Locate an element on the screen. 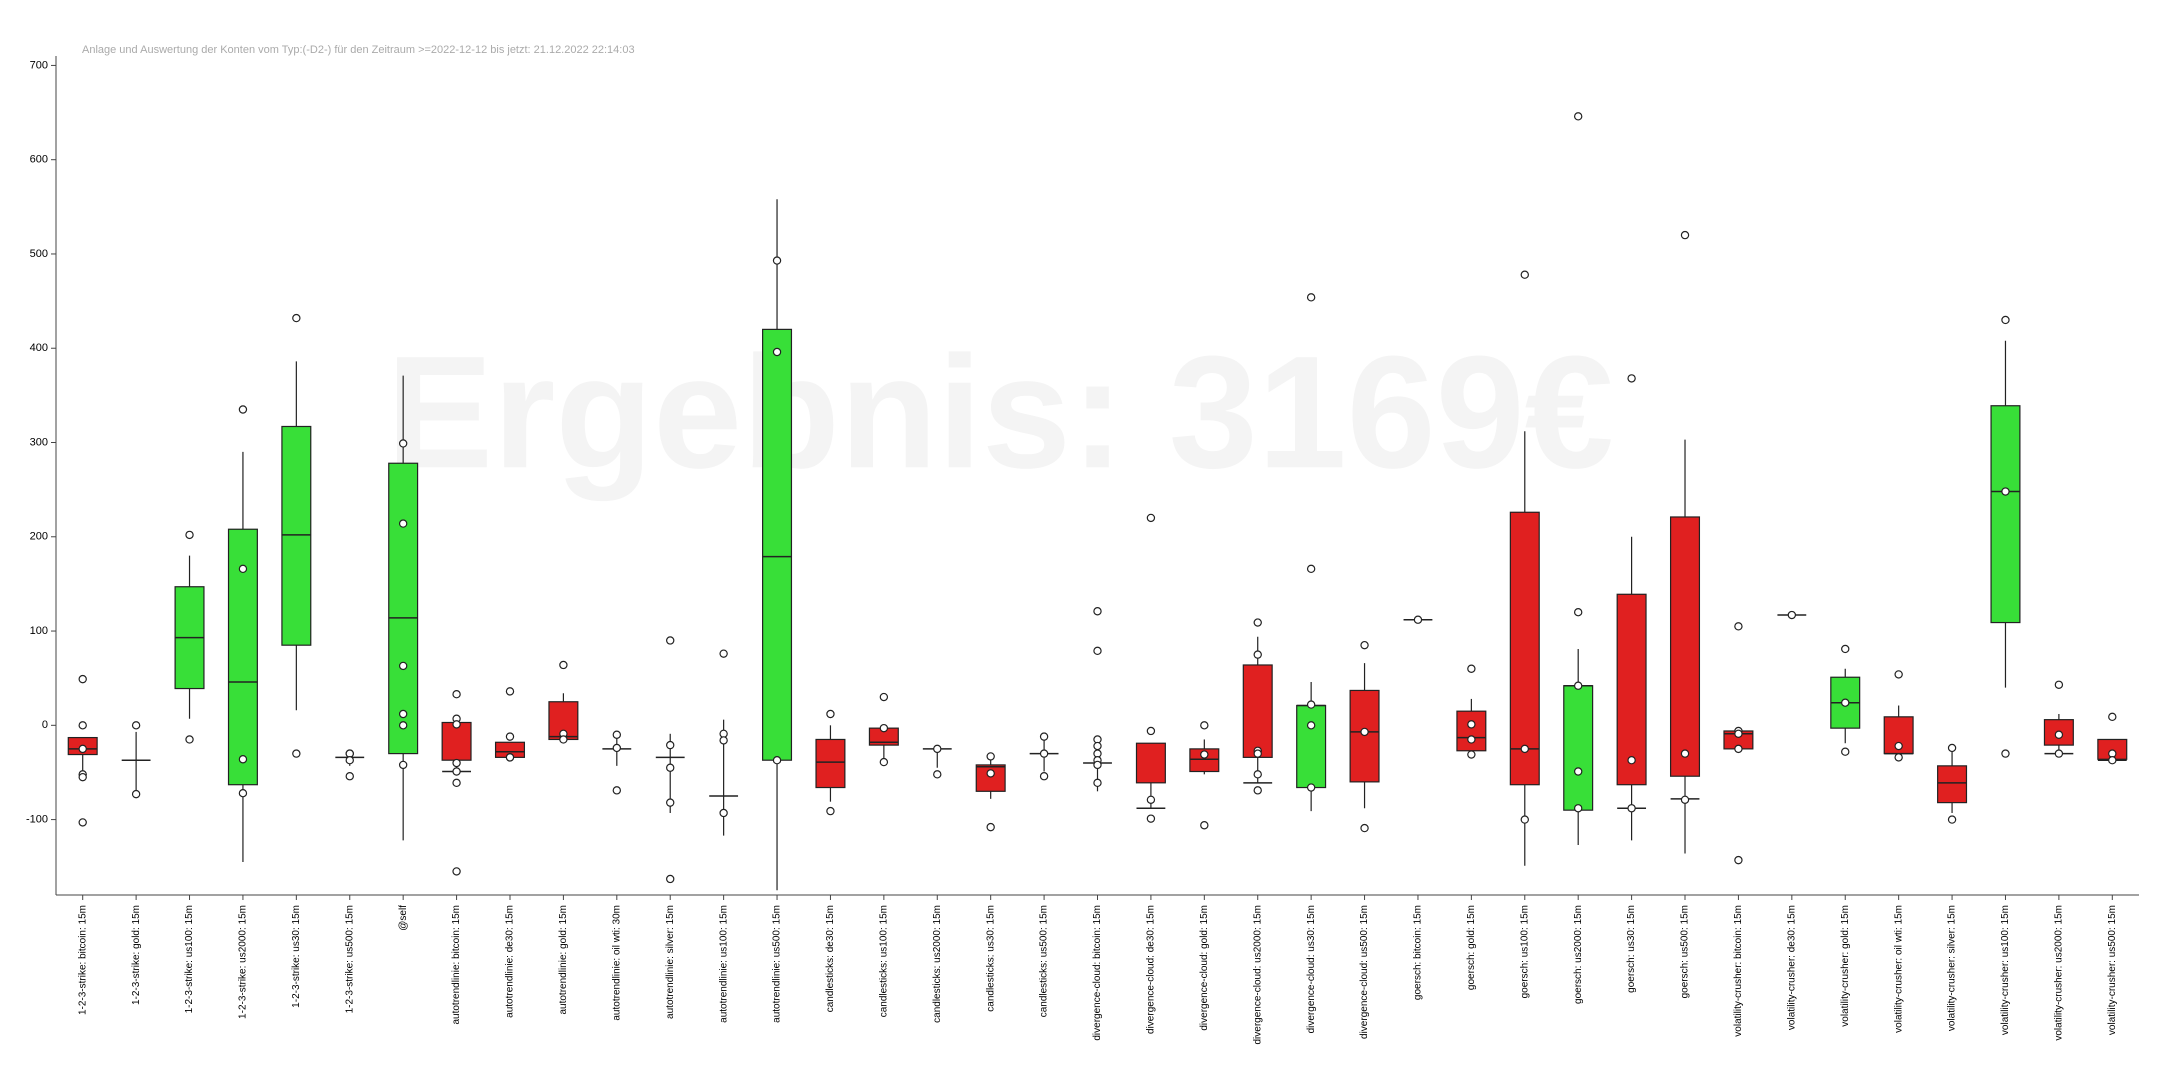  y-tick-label: -100 is located at coordinates (37, 819).